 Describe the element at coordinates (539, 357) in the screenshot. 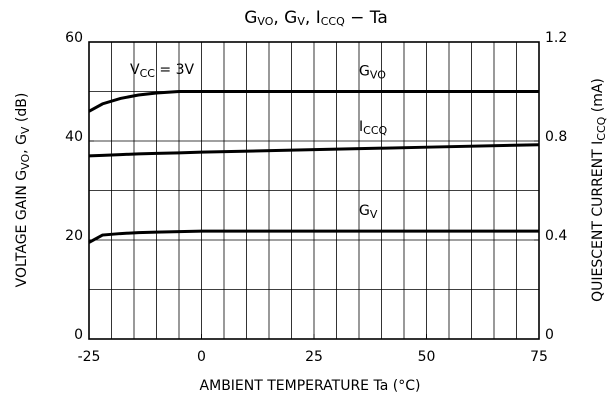

I see `x-tick-label: 75` at that location.